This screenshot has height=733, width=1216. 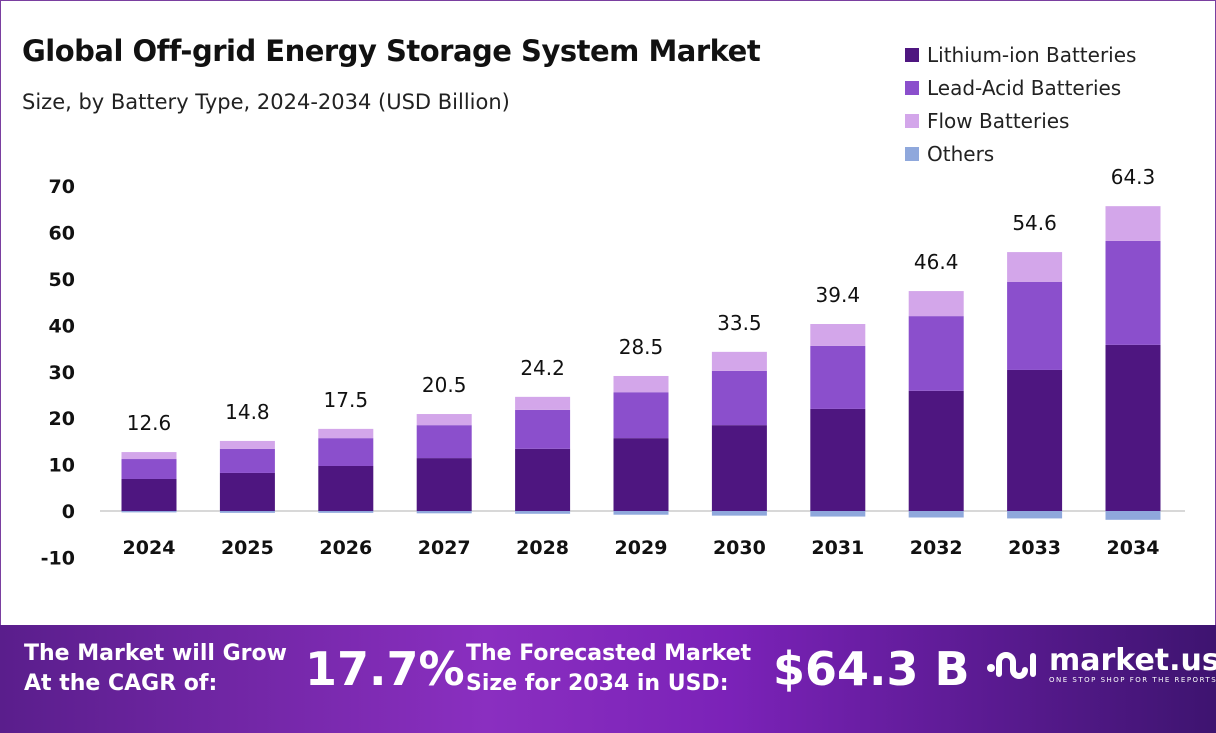 I want to click on legend-item-flow: Flow Batteries, so click(x=1020, y=120).